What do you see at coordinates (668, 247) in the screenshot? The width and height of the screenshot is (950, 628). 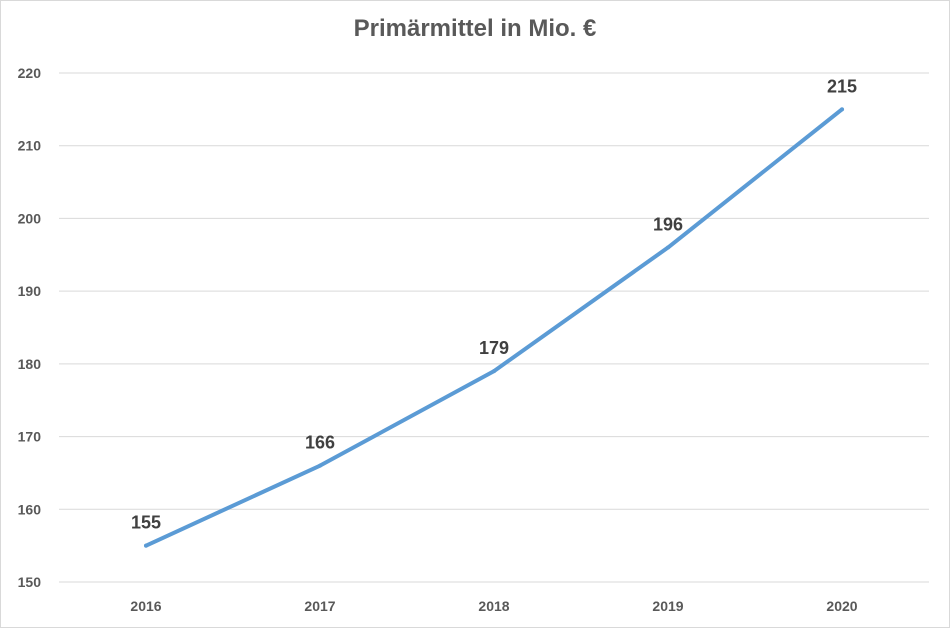 I see `data-point-2019` at bounding box center [668, 247].